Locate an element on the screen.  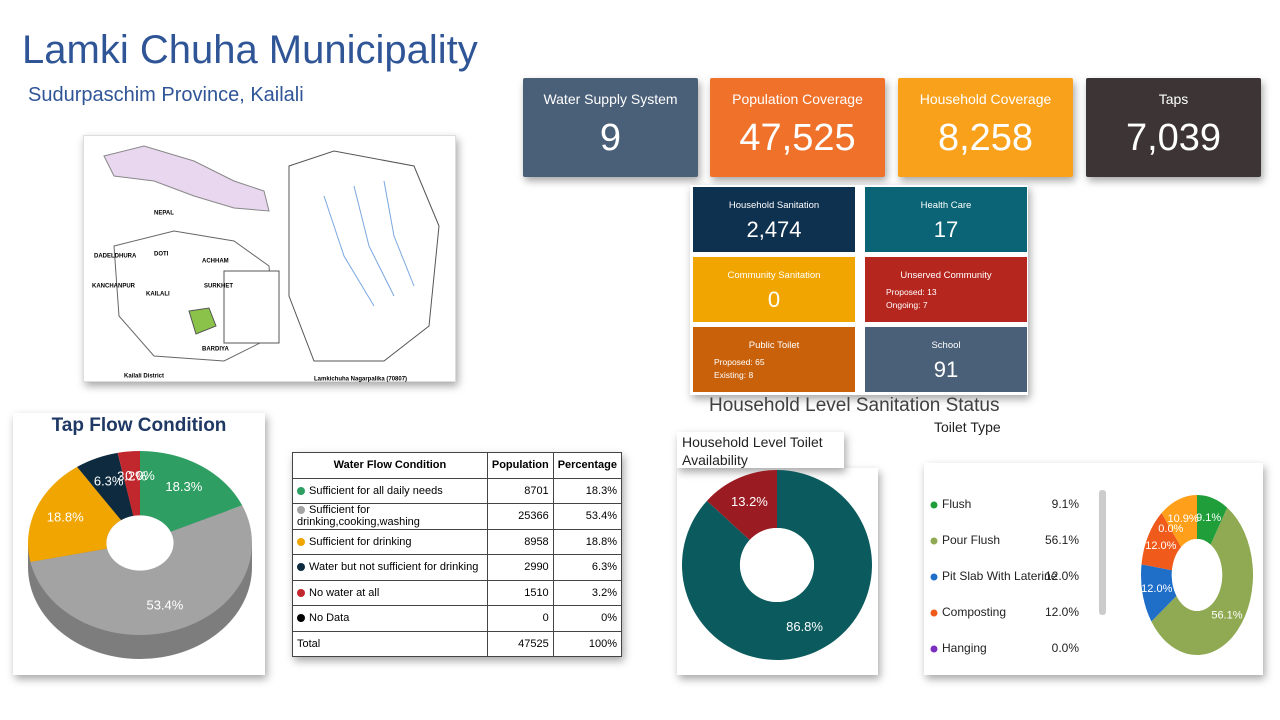
cell-text: No water at all is located at coordinates (344, 592).